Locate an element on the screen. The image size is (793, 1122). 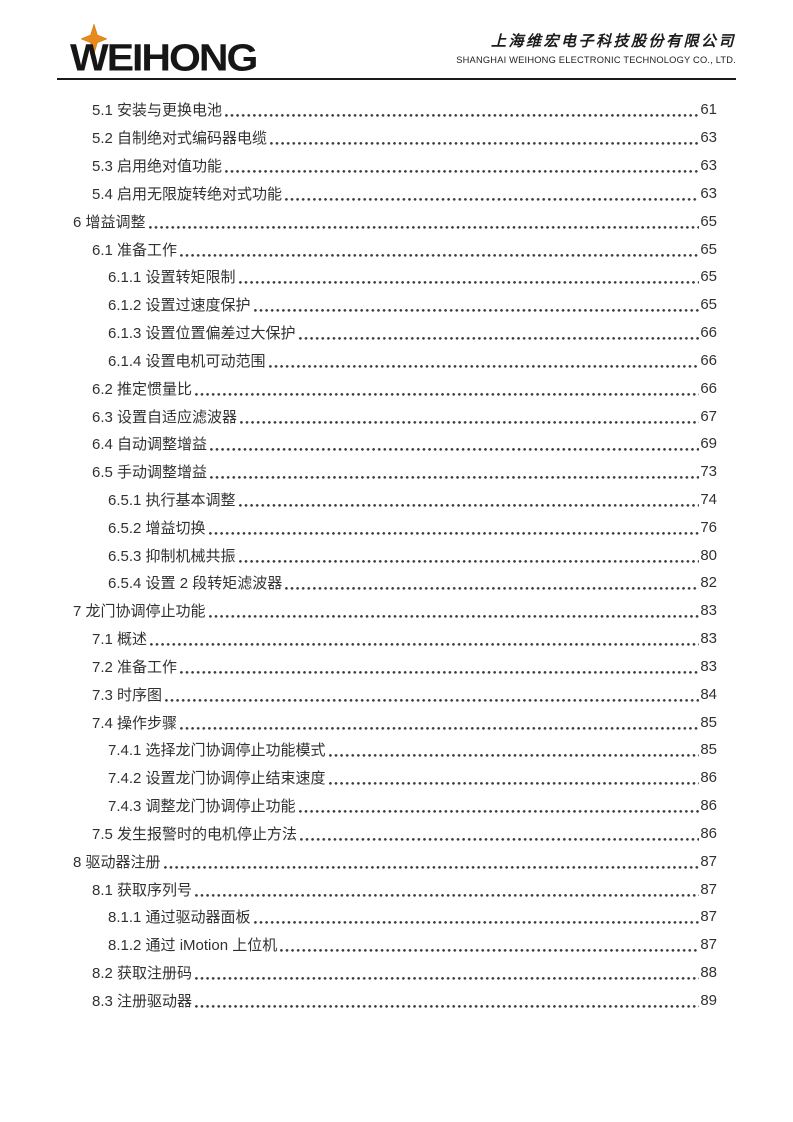
toc-entry-page-number: 67 is located at coordinates (708, 416).